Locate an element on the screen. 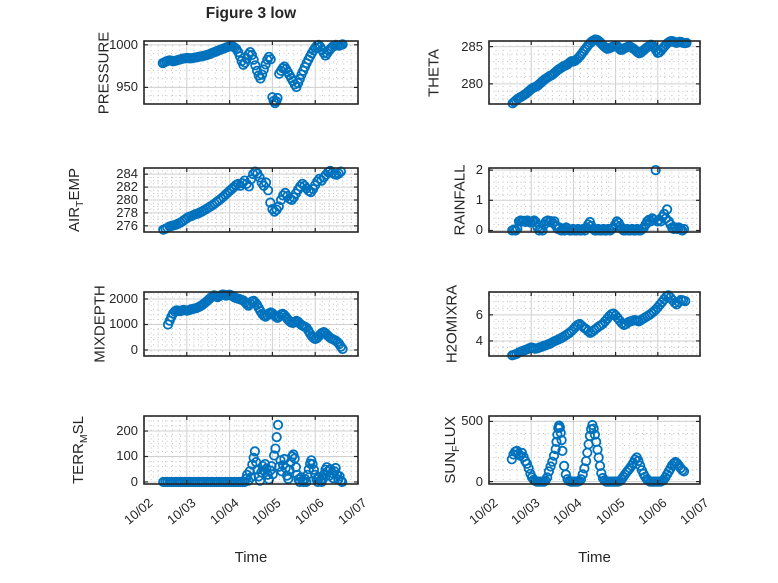 Image resolution: width=778 pixels, height=583 pixels. y-tick-label: 200 is located at coordinates (127, 431).